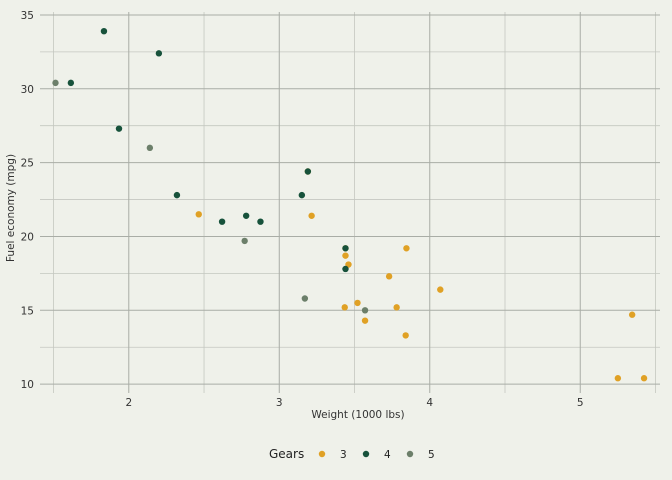 This screenshot has width=672, height=480. What do you see at coordinates (27, 200) in the screenshot?
I see `y-axis-ticks: 10 15 20 25 30 35` at bounding box center [27, 200].